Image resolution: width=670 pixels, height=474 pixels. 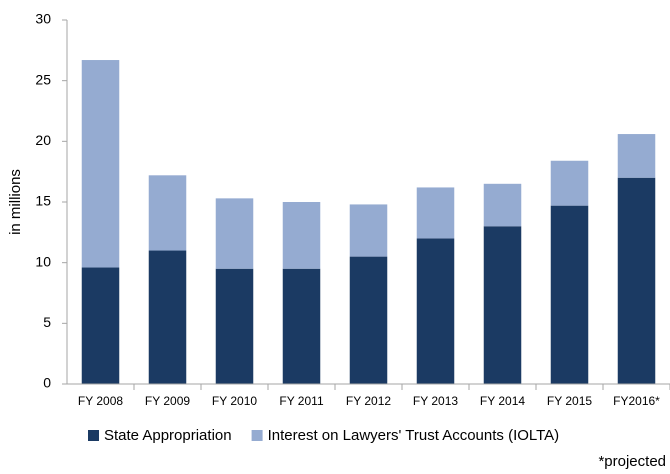 What do you see at coordinates (569, 401) in the screenshot?
I see `x-tick-label: FY 2015` at bounding box center [569, 401].